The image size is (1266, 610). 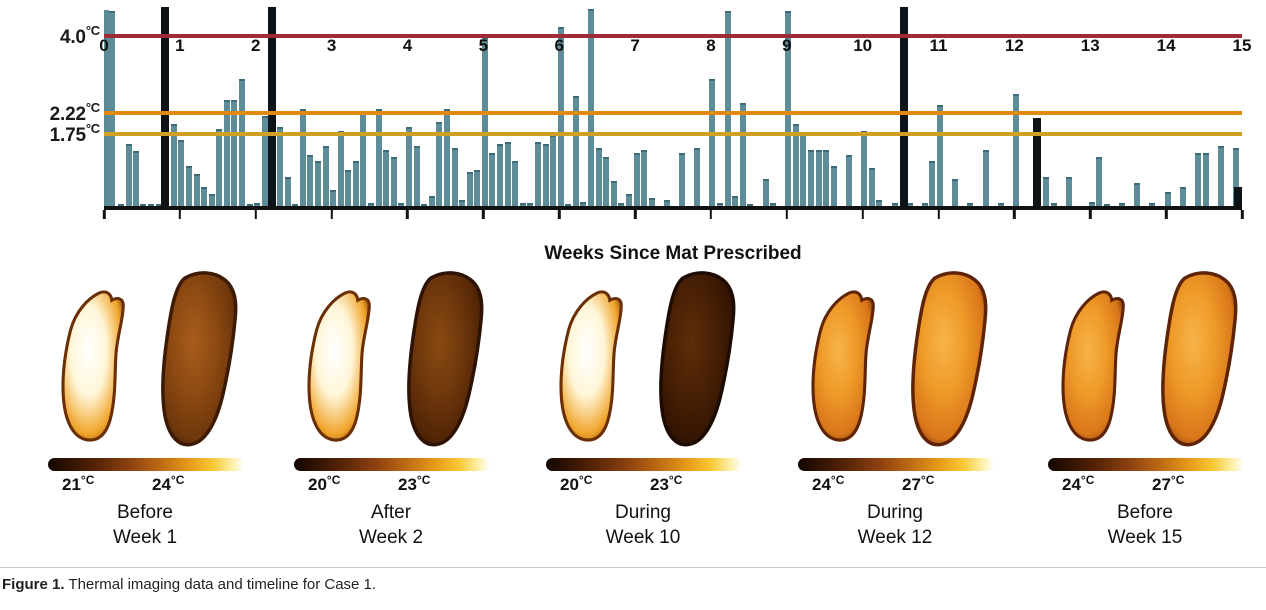 I want to click on panel-week: Week 2, so click(x=391, y=537).